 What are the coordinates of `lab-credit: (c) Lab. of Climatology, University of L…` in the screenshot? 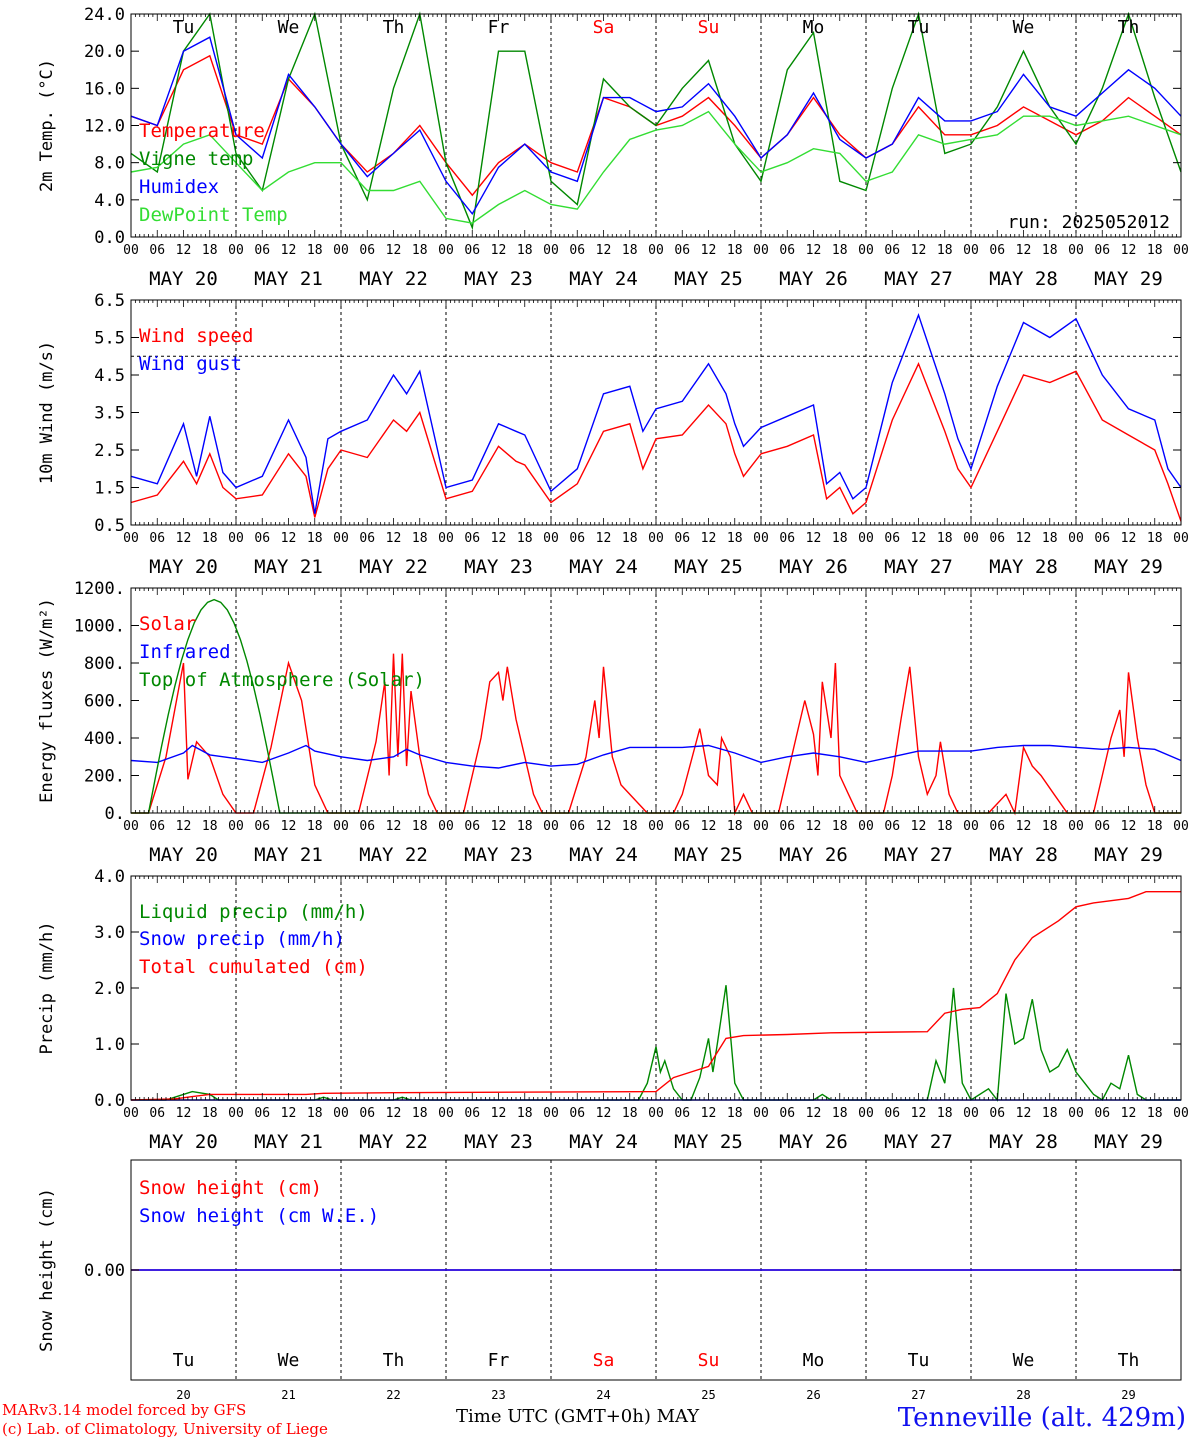 It's located at (165, 1429).